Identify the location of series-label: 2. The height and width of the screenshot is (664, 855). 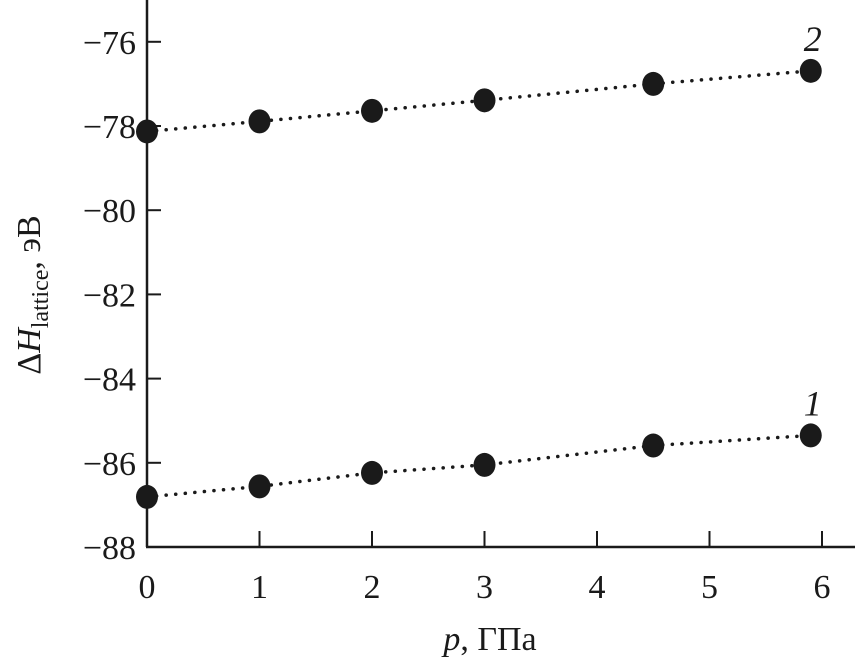
(813, 39).